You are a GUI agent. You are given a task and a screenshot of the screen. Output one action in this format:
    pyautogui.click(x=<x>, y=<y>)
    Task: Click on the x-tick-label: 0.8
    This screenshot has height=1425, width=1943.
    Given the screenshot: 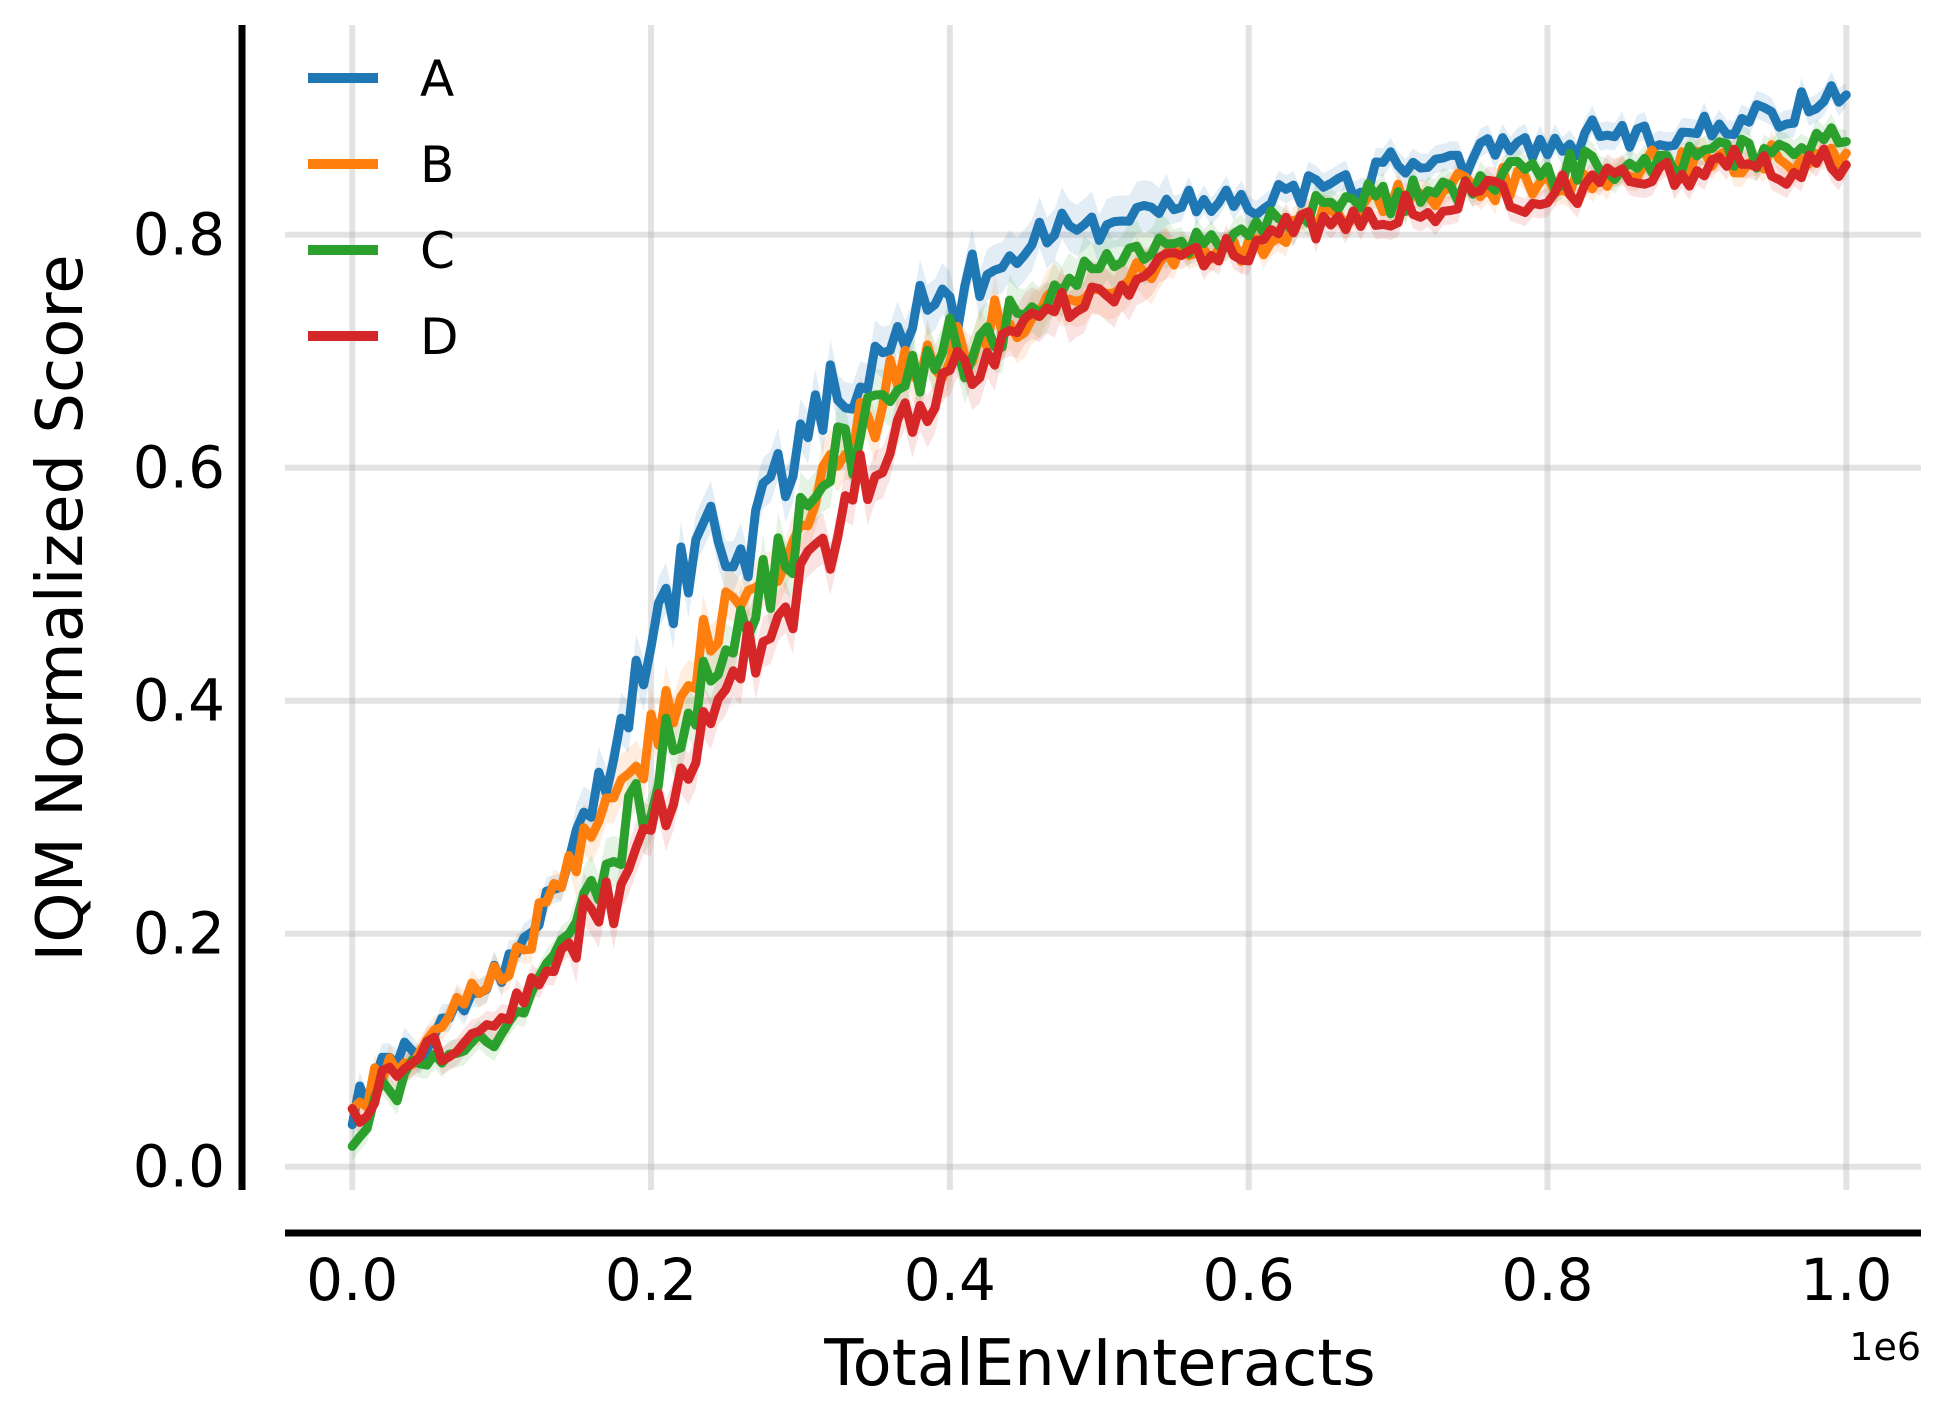 What is the action you would take?
    pyautogui.click(x=1547, y=1280)
    